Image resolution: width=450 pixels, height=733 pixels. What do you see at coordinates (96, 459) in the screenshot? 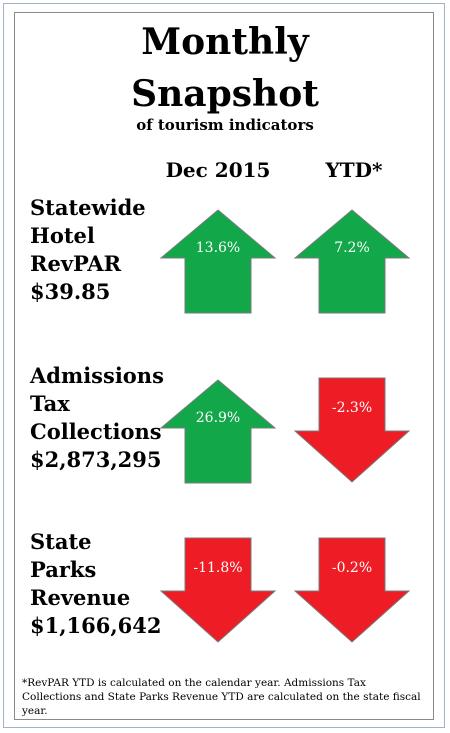
I see `row-label-value: $2,873,295` at bounding box center [96, 459].